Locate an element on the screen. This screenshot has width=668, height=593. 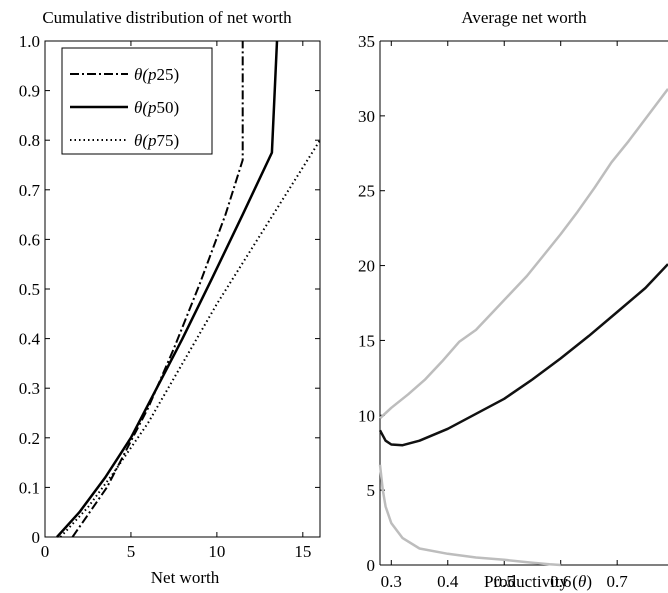
right-y-tick-label-6: 30 is located at coordinates (366, 116).